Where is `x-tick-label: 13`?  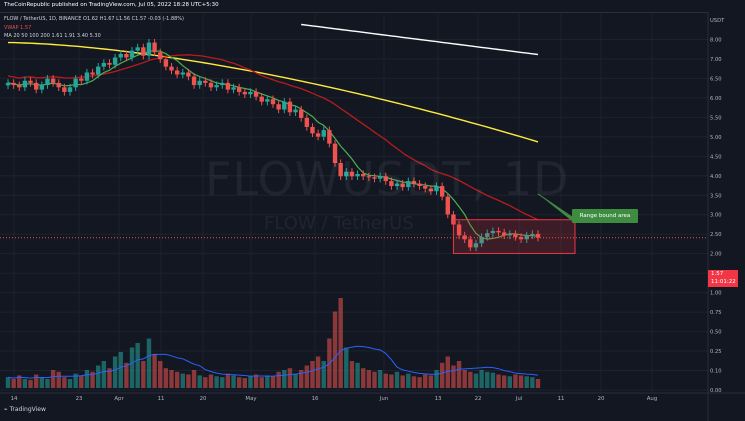 x-tick-label: 13 is located at coordinates (438, 399).